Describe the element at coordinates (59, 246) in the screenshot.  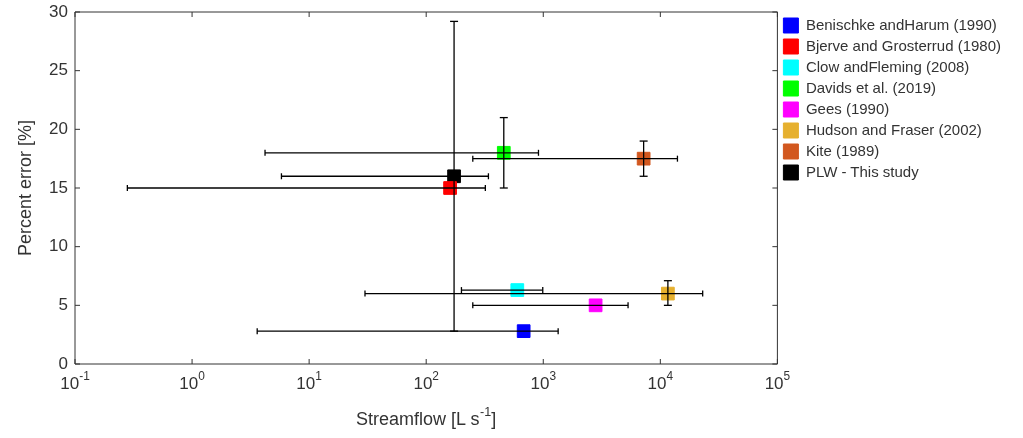
I see `y-tick-label: 10` at that location.